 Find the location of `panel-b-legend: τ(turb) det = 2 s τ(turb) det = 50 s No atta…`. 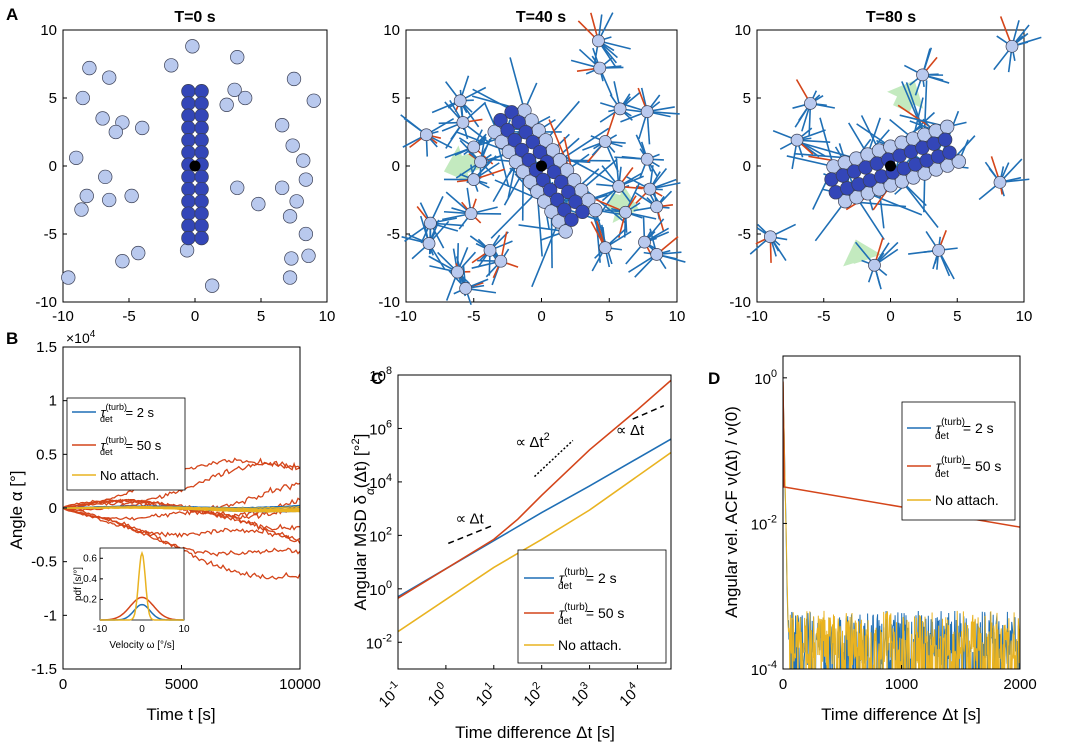

panel-b-legend: τ(turb) det = 2 s τ(turb) det = 50 s No atta… is located at coordinates (126, 444).